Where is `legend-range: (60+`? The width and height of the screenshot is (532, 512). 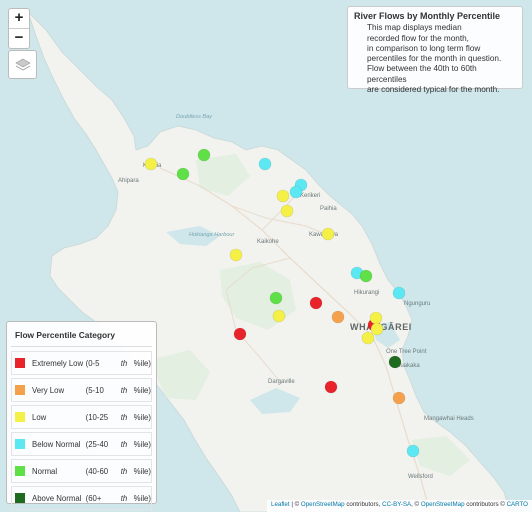 legend-range: (60+ is located at coordinates (93, 498).